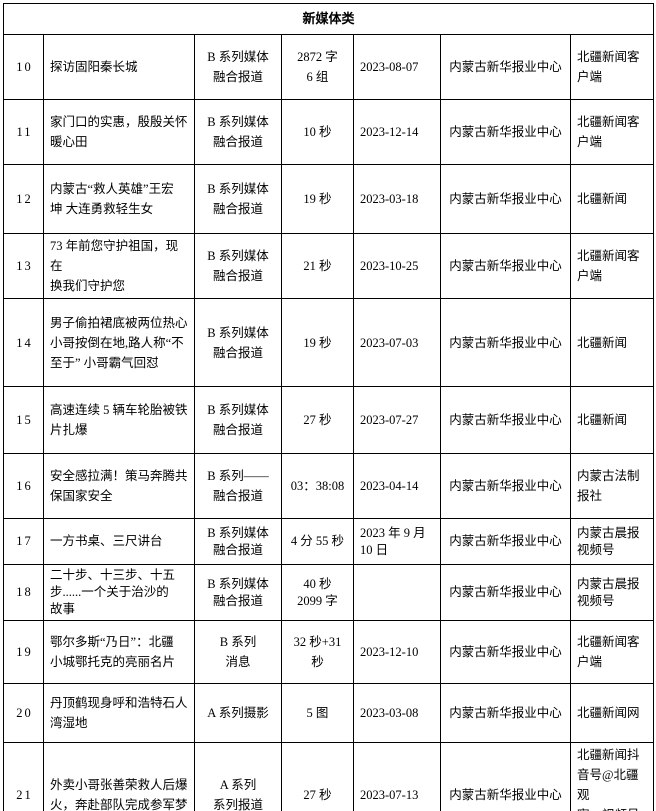  What do you see at coordinates (23, 652) in the screenshot?
I see `cell-row-number: 19` at bounding box center [23, 652].